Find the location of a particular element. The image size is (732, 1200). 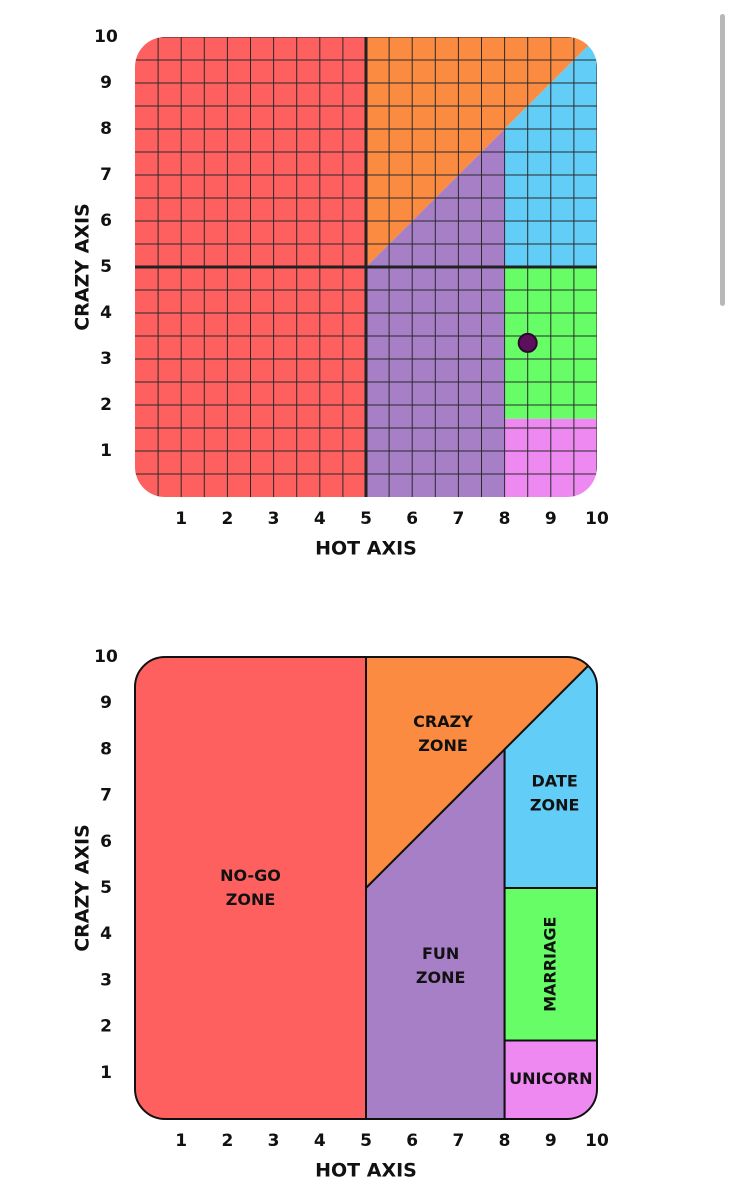

zone-label: DATE ZONE is located at coordinates (555, 792).